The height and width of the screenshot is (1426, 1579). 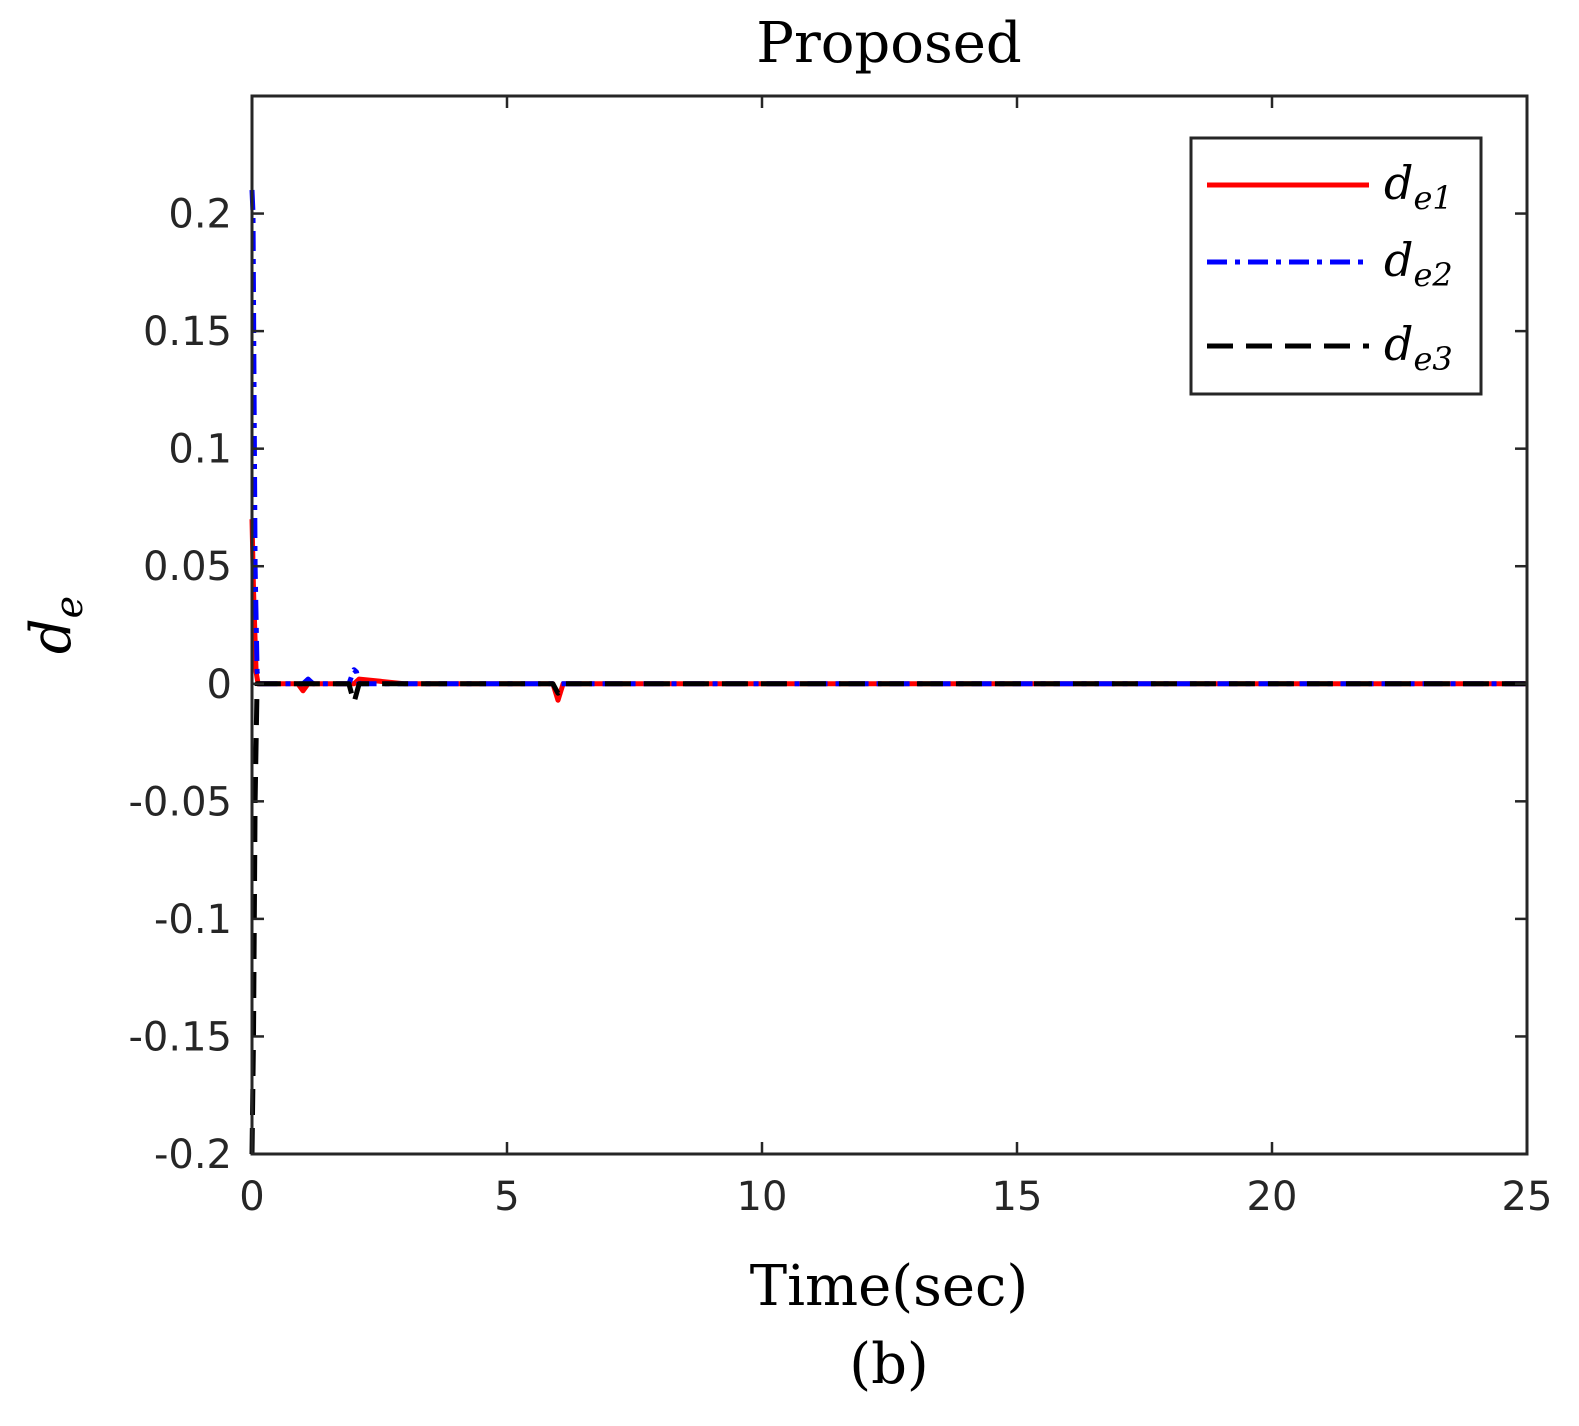 What do you see at coordinates (181, 802) in the screenshot?
I see `y-tick-label: -0.05` at bounding box center [181, 802].